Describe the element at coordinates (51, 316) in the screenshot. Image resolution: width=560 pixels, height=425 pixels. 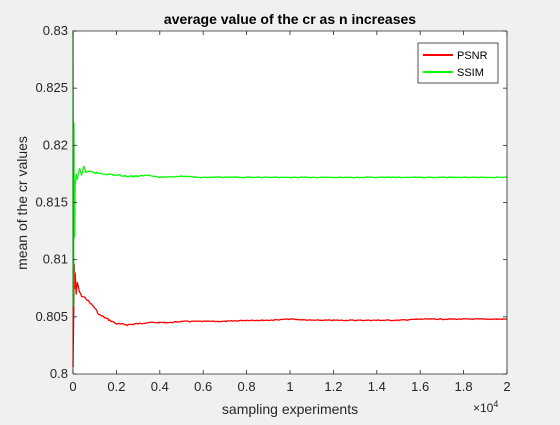
I see `y-tick-label: 0.805` at that location.